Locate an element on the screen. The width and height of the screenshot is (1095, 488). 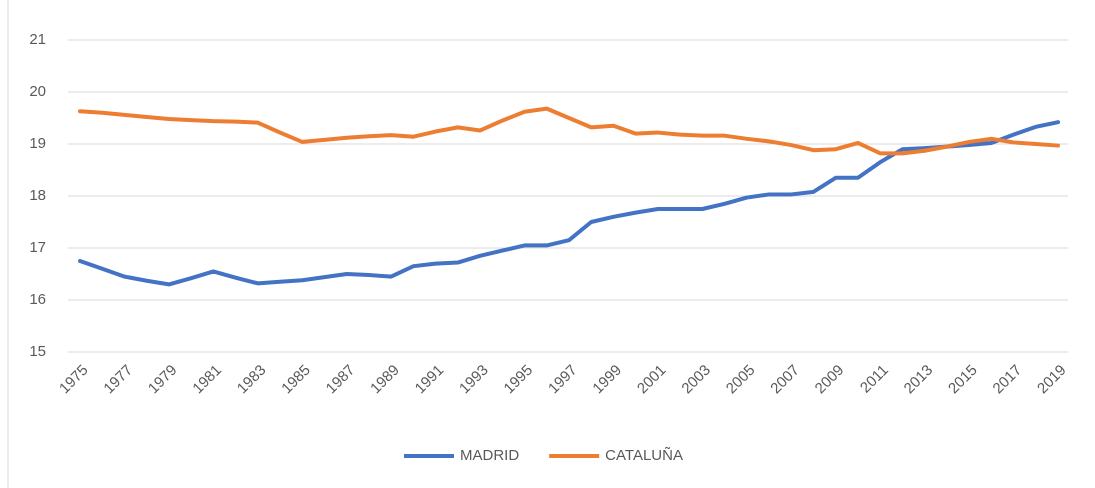
y-tick-label: 19 is located at coordinates (37, 143).